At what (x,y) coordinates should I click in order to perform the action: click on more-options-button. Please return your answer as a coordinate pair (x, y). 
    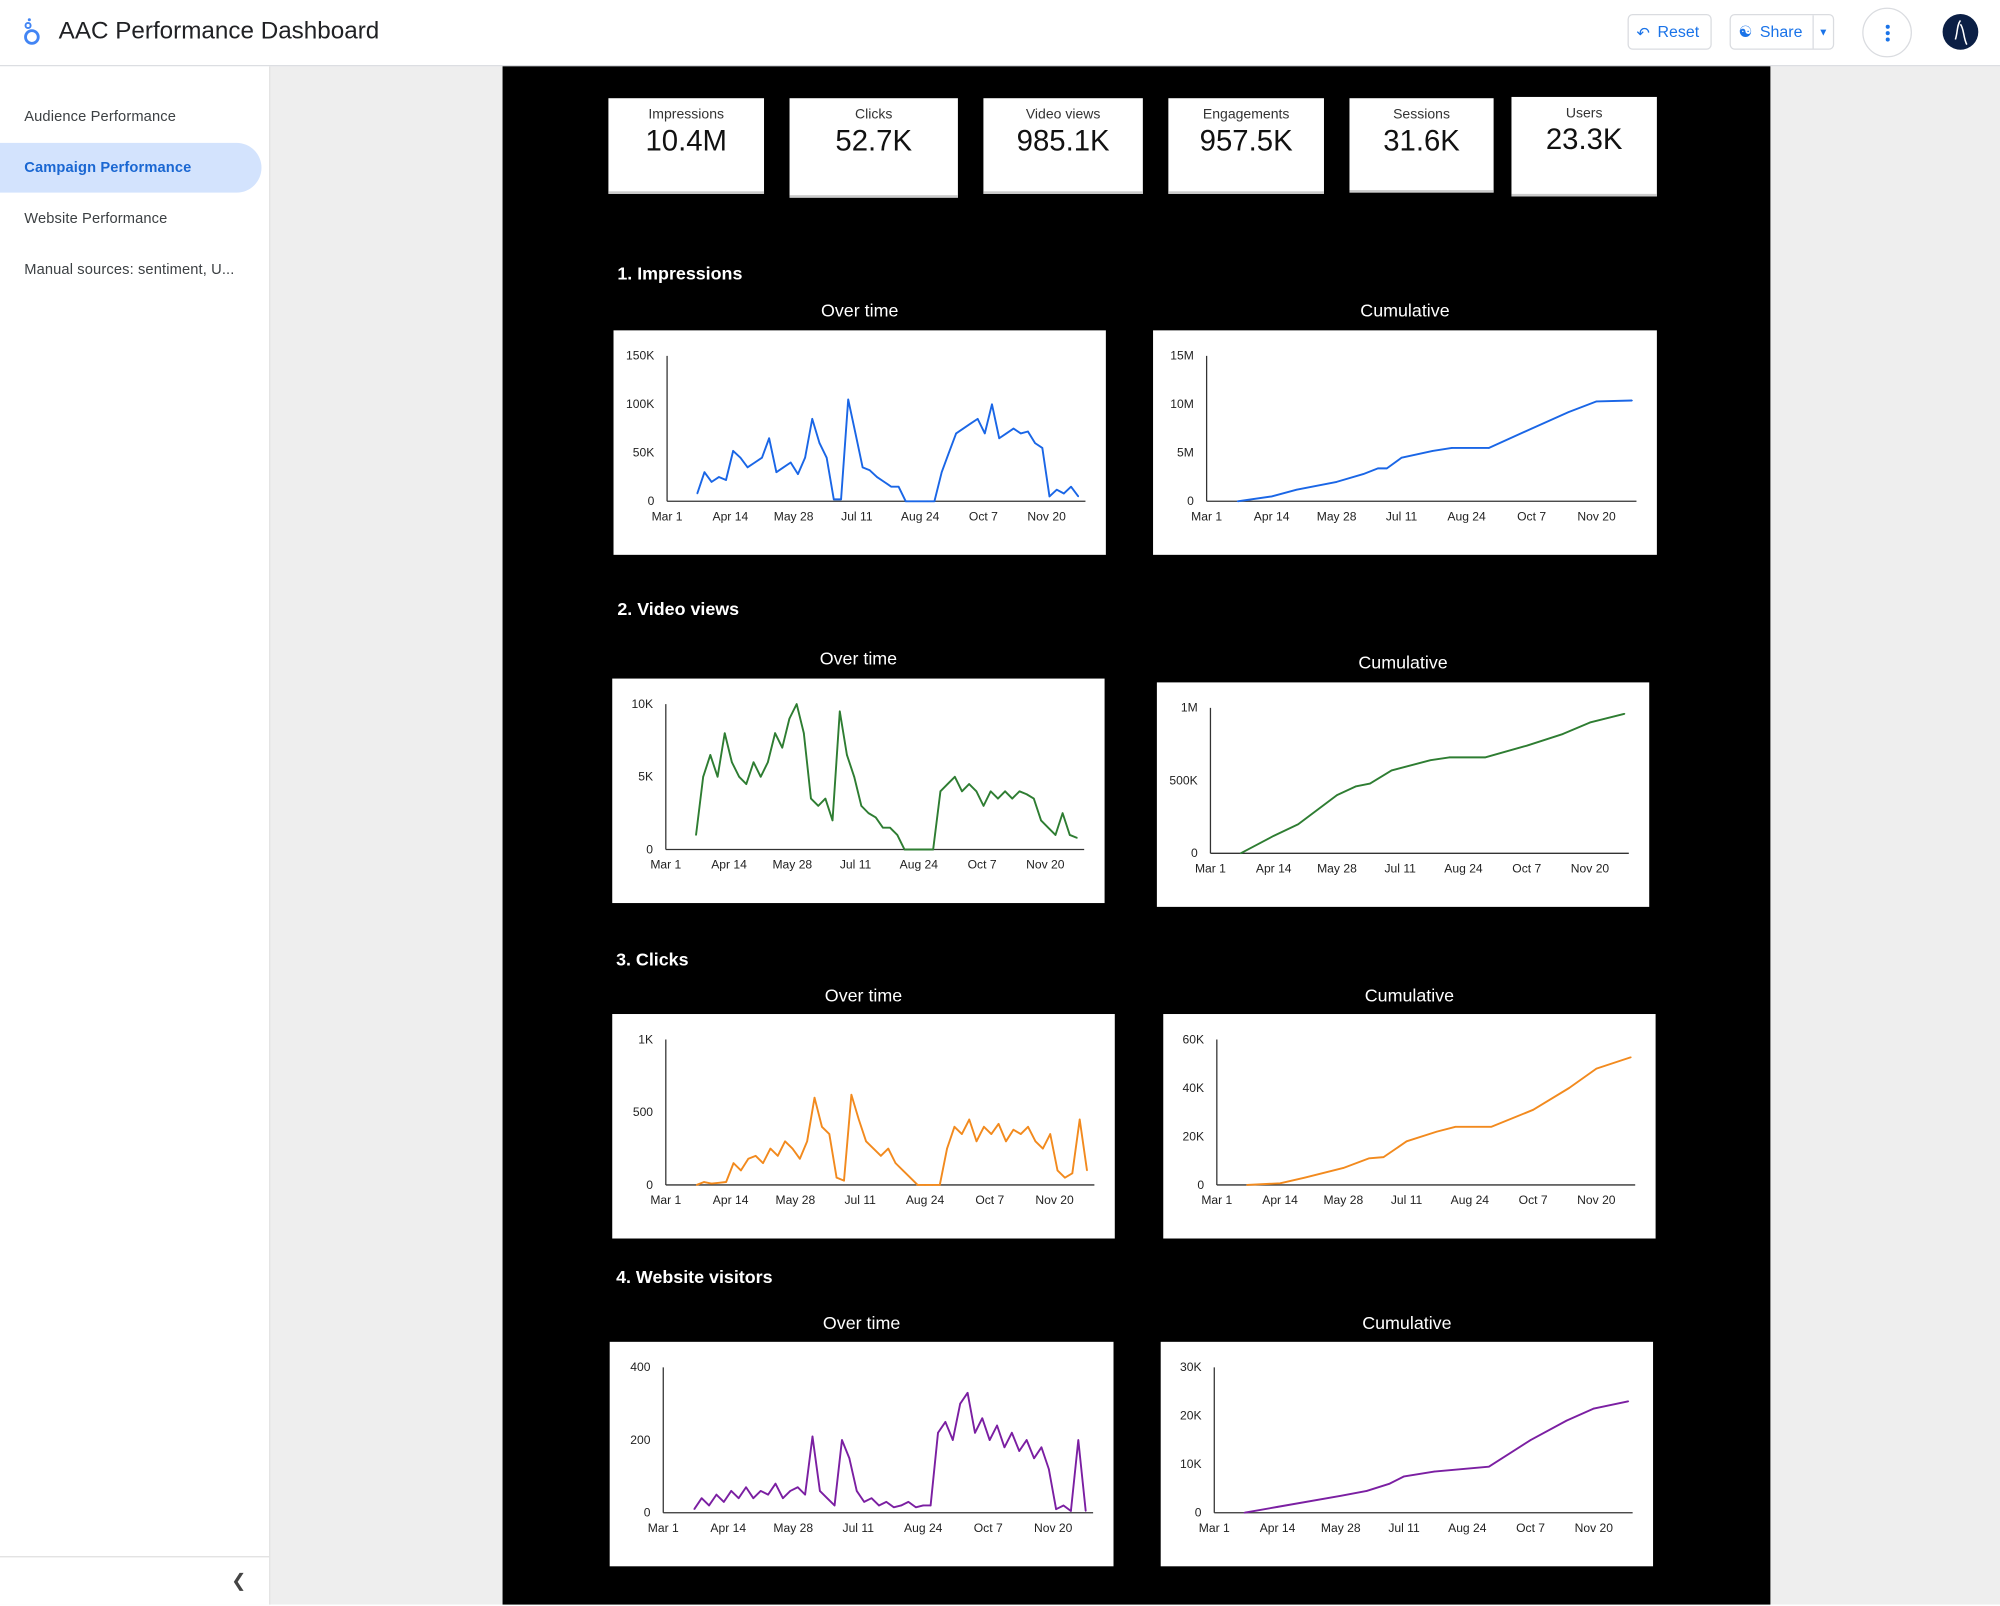
    Looking at the image, I should click on (1887, 32).